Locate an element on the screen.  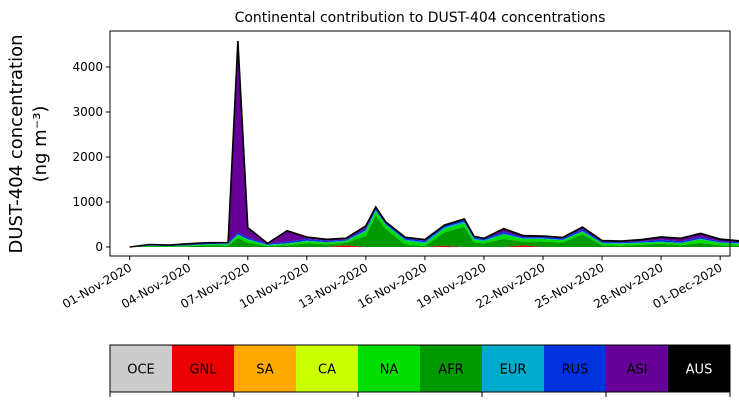
legend-swatch-aus is located at coordinates (699, 368).